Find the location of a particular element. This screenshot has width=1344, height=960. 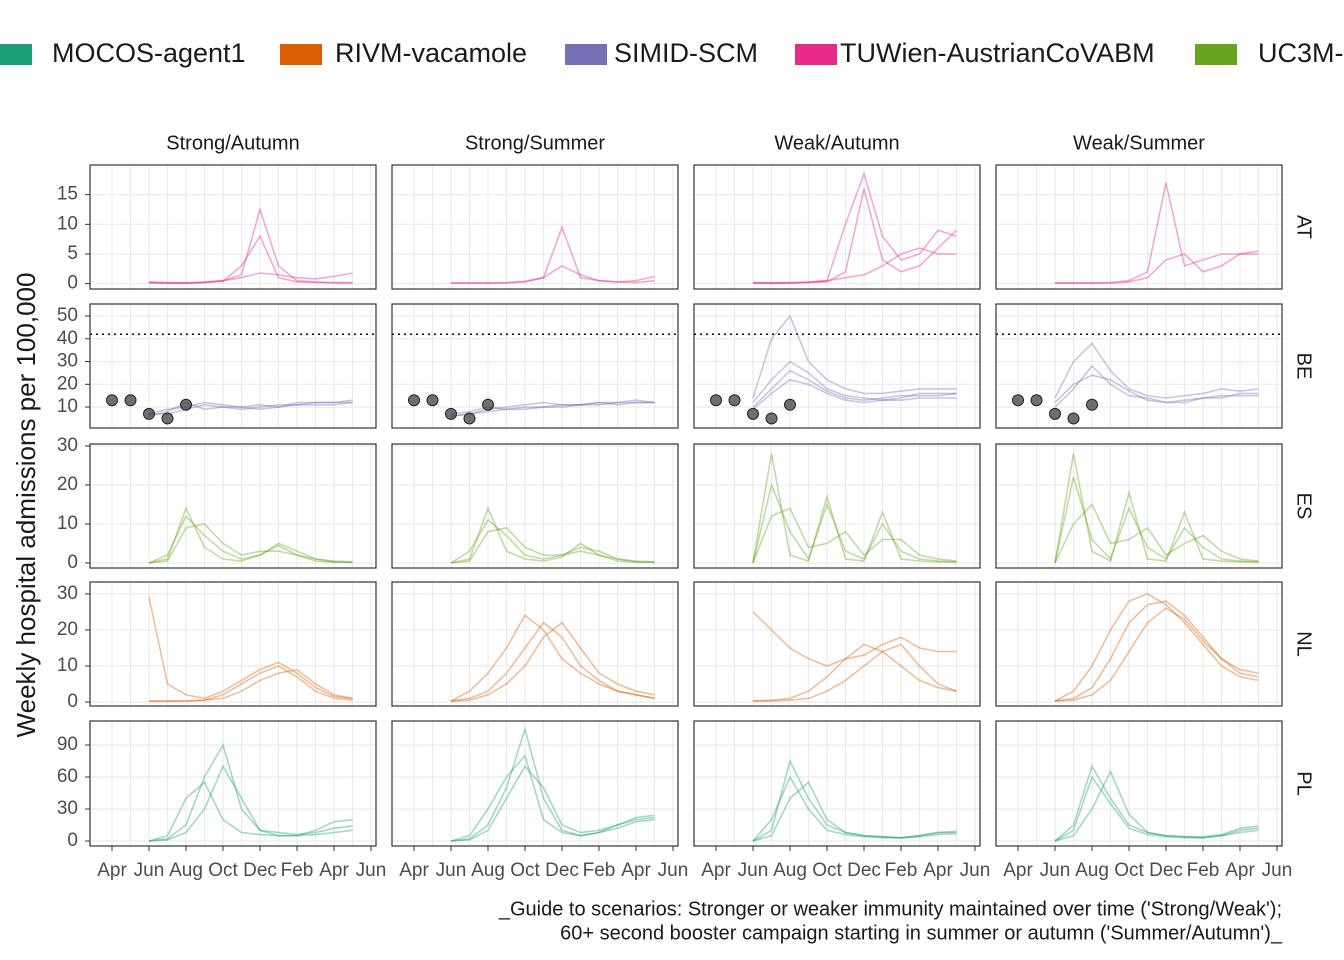

y-tick-label: 15 is located at coordinates (67, 194).